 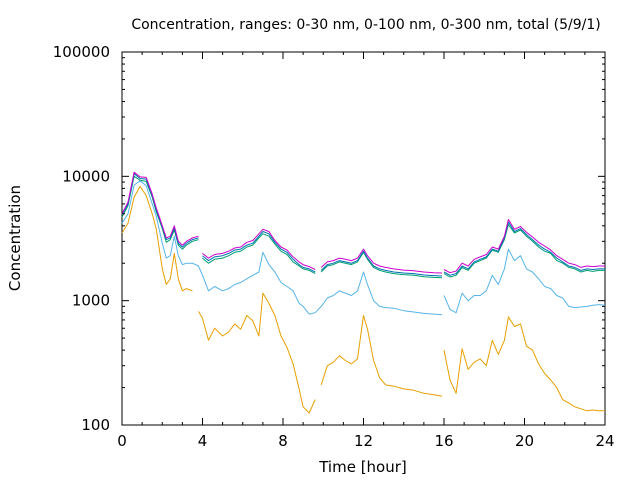 I want to click on x-axis-label: Time [hour], so click(x=362, y=467).